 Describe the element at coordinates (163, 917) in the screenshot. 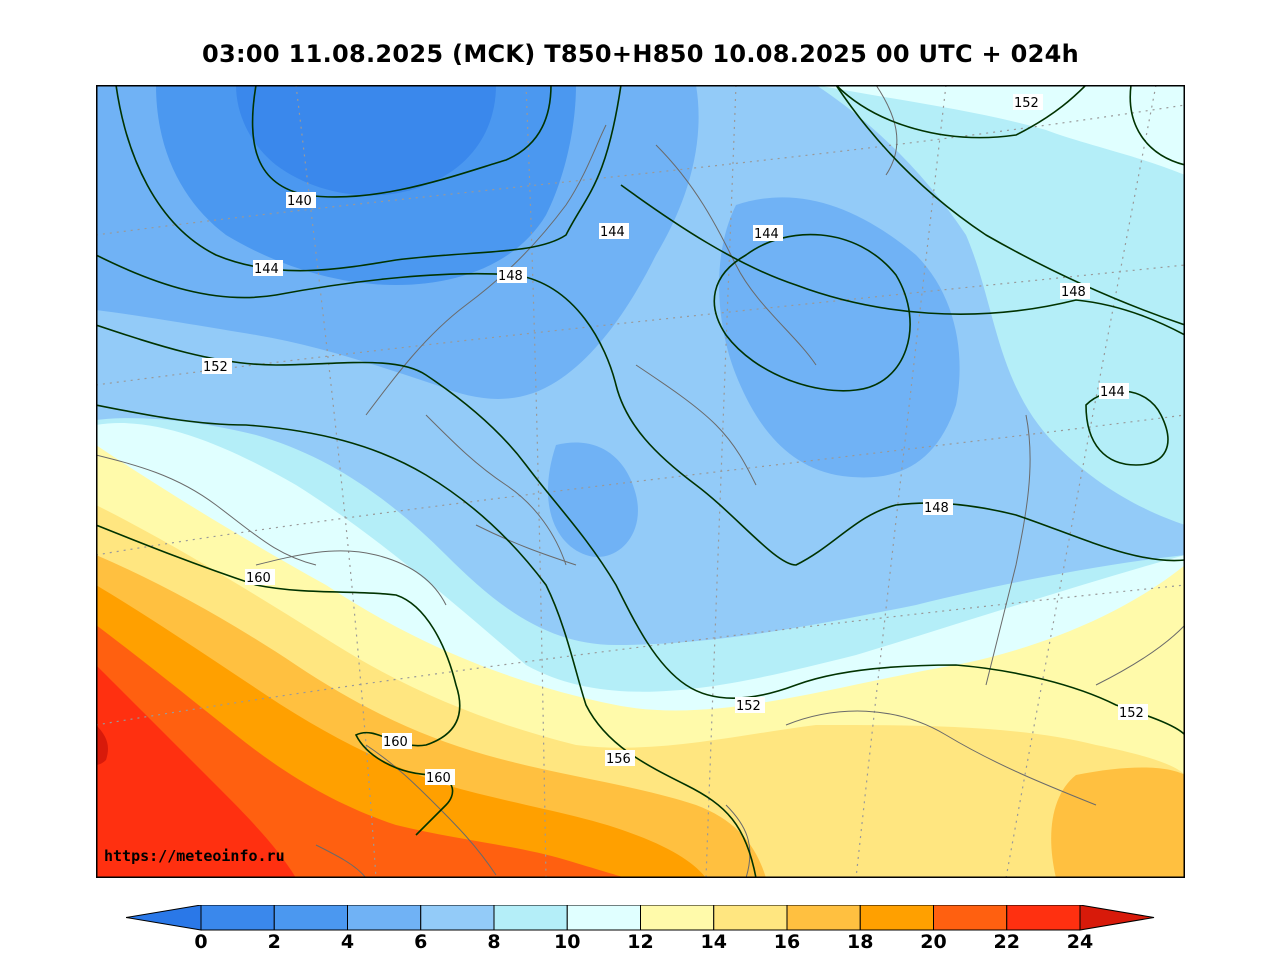

I see `colorbar-under-arrow` at that location.